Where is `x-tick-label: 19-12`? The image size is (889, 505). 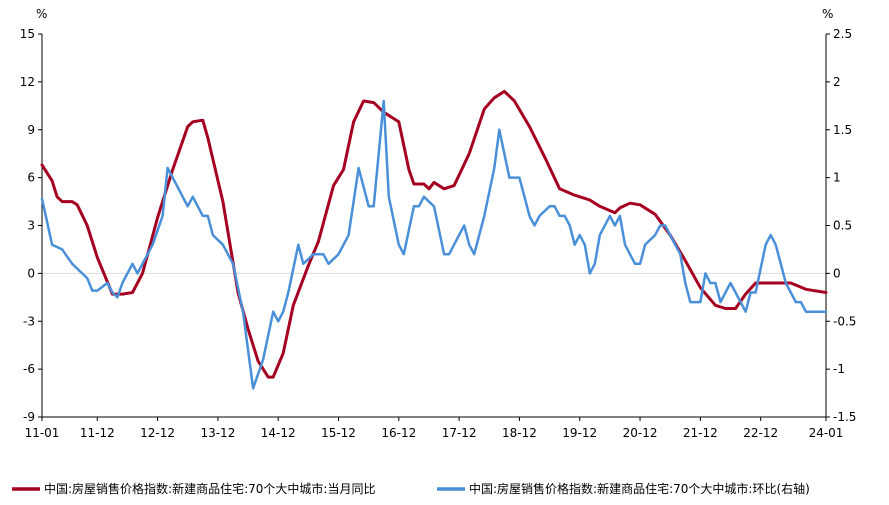
x-tick-label: 19-12 is located at coordinates (579, 433).